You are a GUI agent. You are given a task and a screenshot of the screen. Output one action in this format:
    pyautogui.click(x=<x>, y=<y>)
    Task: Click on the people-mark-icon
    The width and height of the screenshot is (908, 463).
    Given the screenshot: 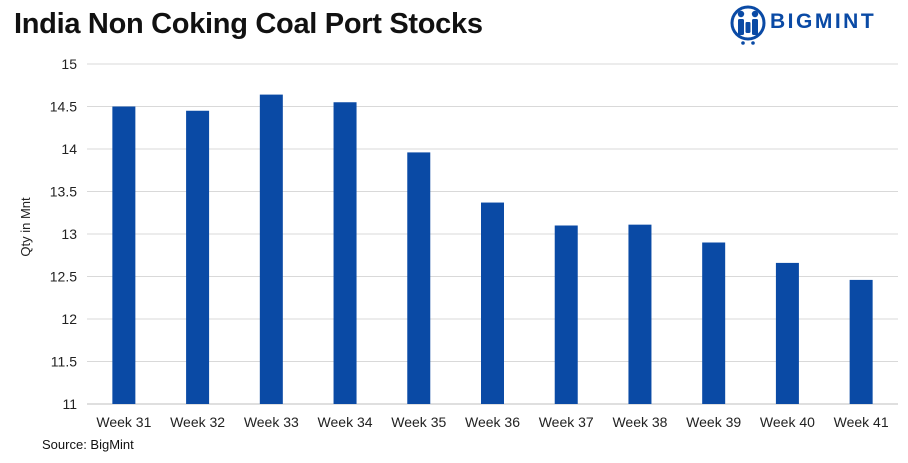 What is the action you would take?
    pyautogui.click(x=748, y=25)
    